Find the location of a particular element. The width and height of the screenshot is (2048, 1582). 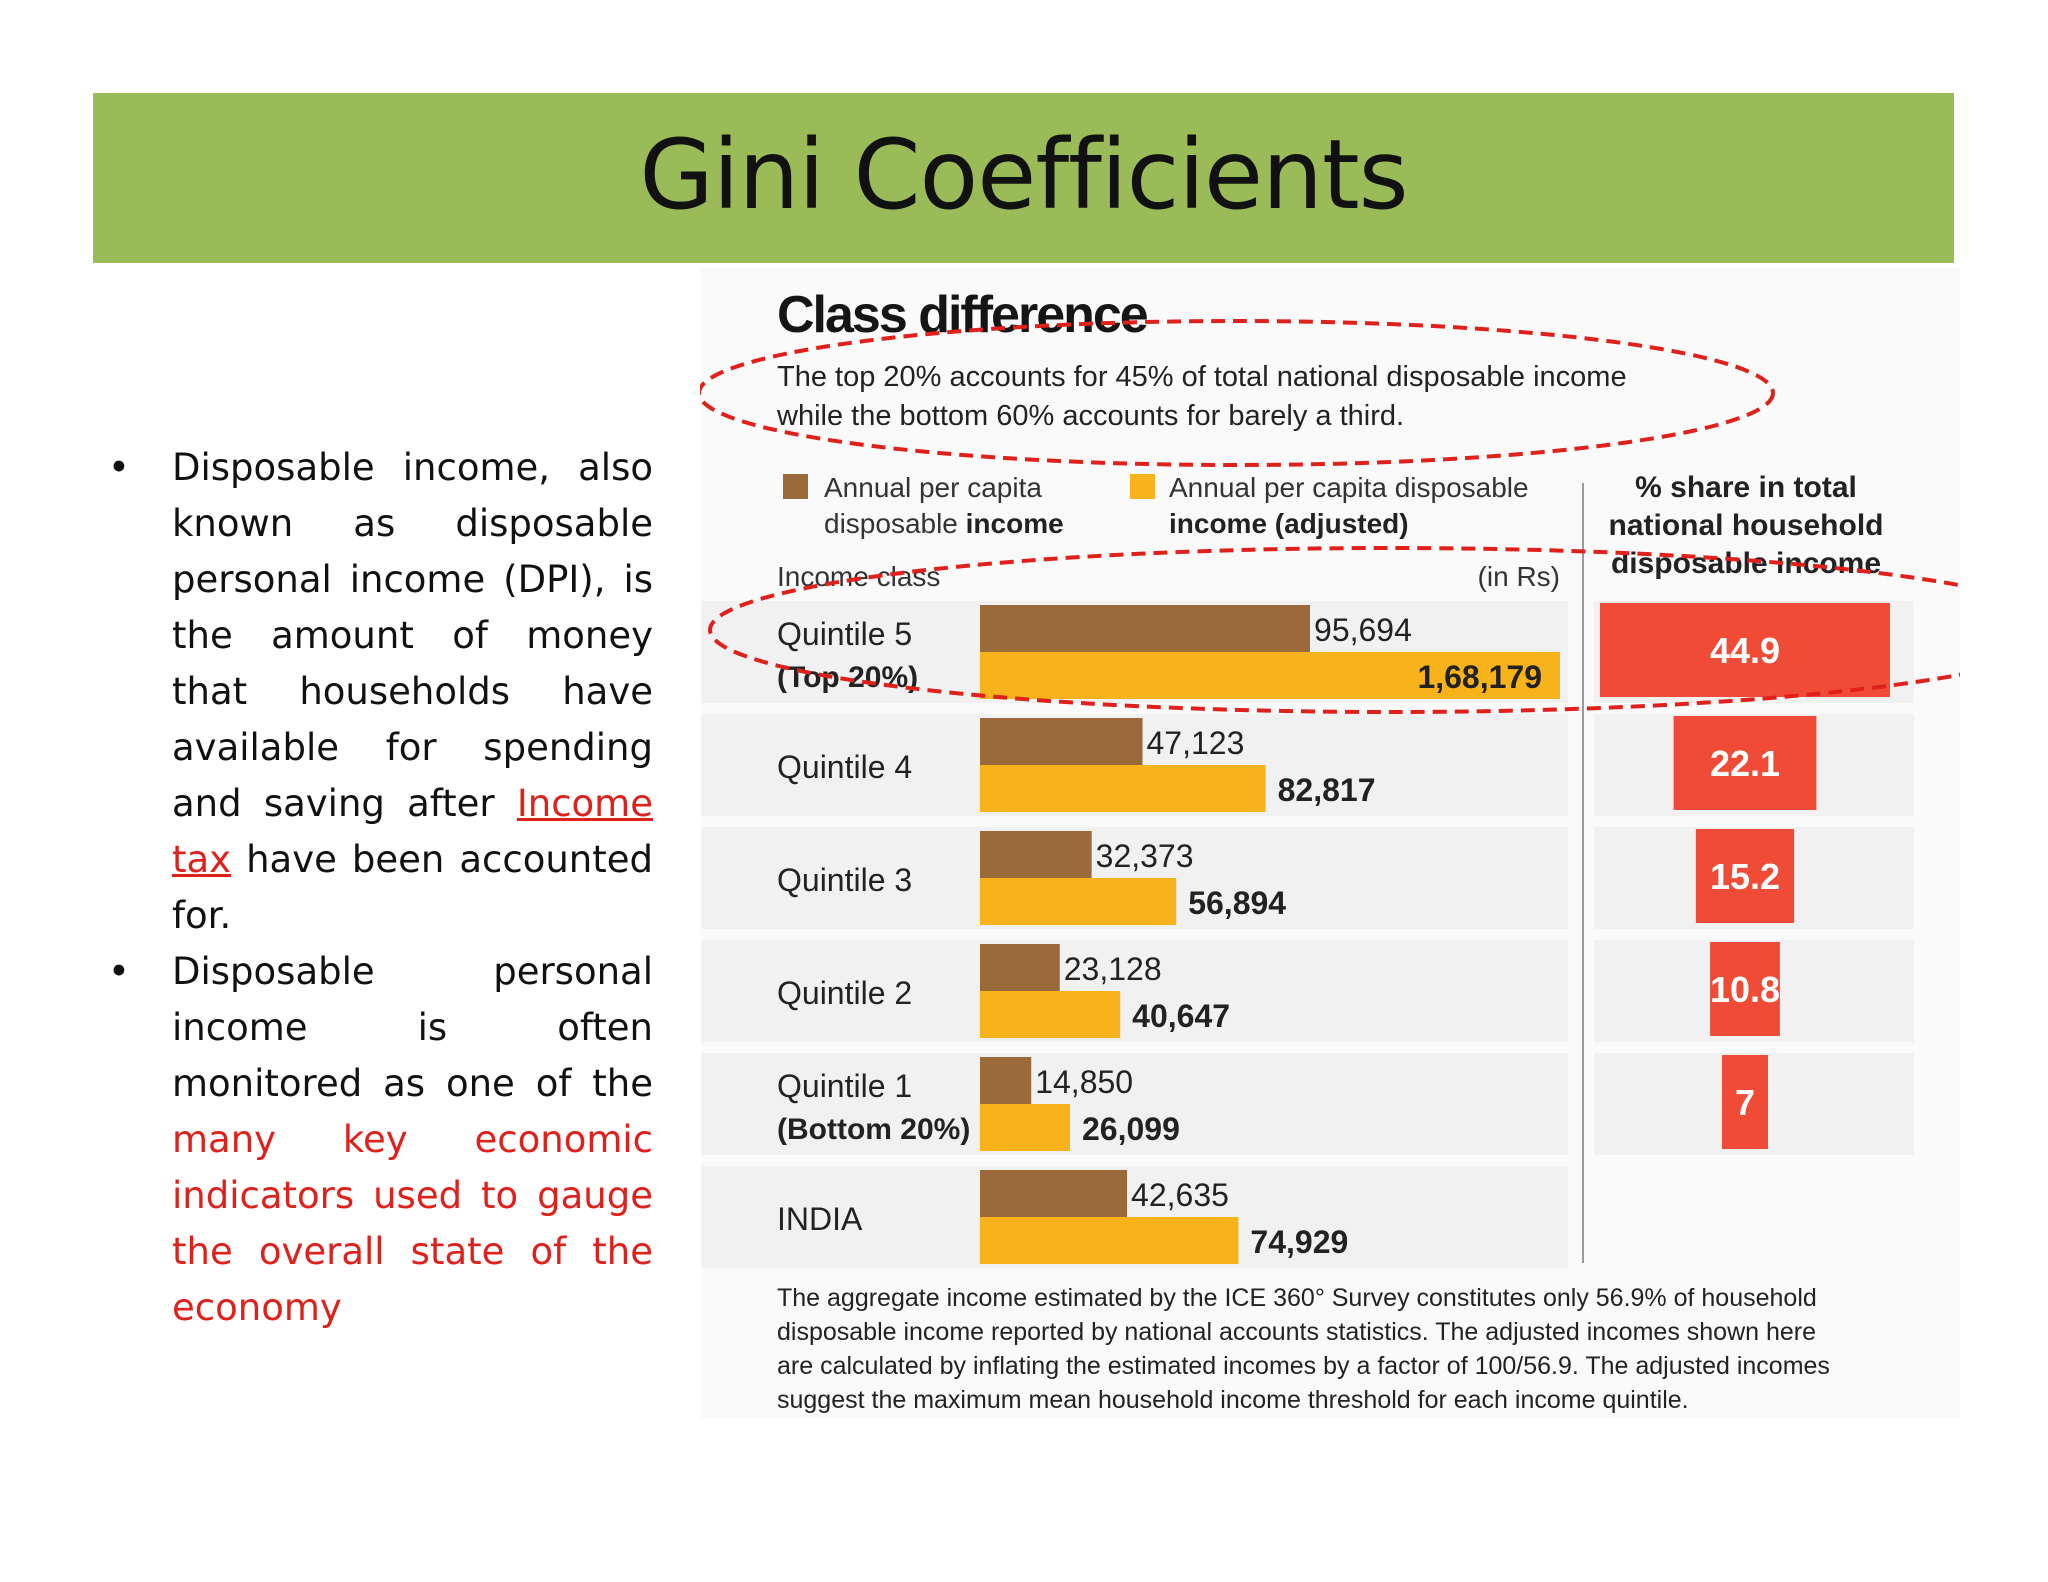

category-label: Quintile 4 is located at coordinates (844, 767).